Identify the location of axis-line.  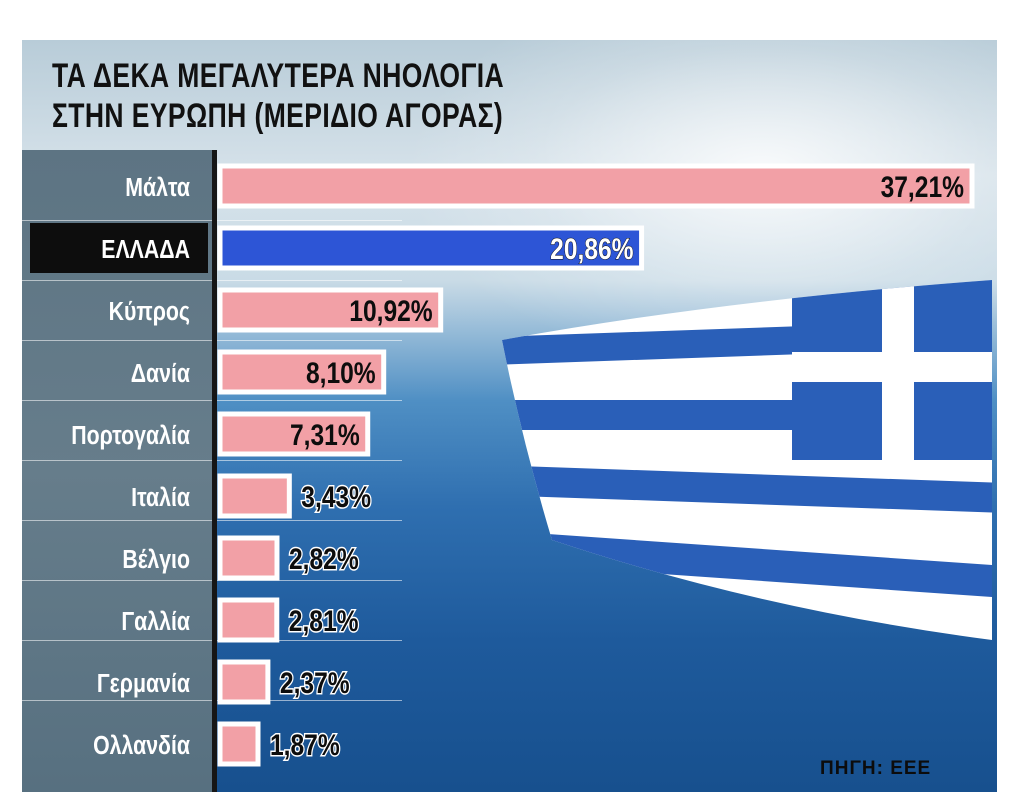
(214, 471).